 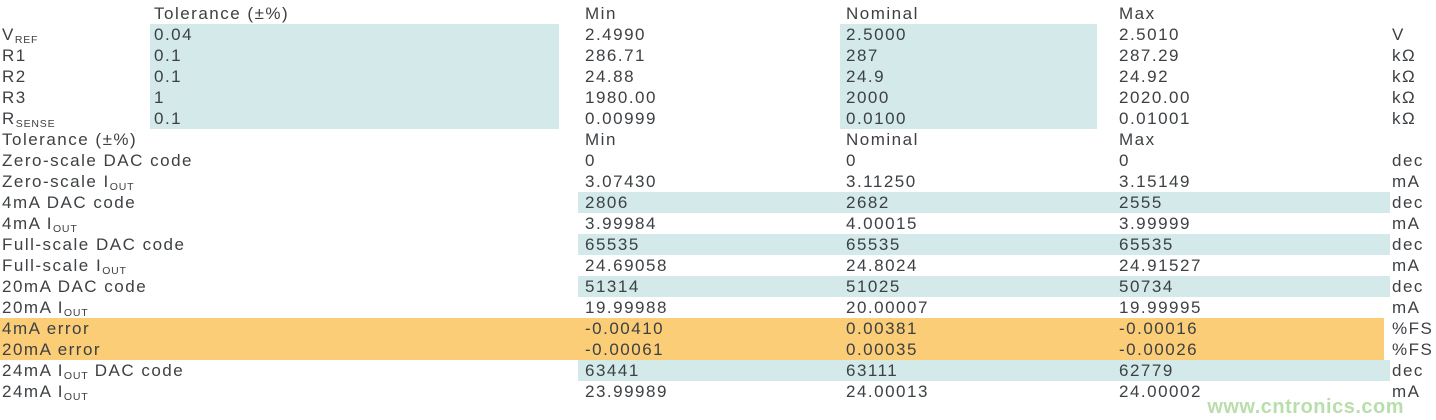 What do you see at coordinates (718, 13) in the screenshot?
I see `table-header-row: Tolerance (±%) Min Nominal Max` at bounding box center [718, 13].